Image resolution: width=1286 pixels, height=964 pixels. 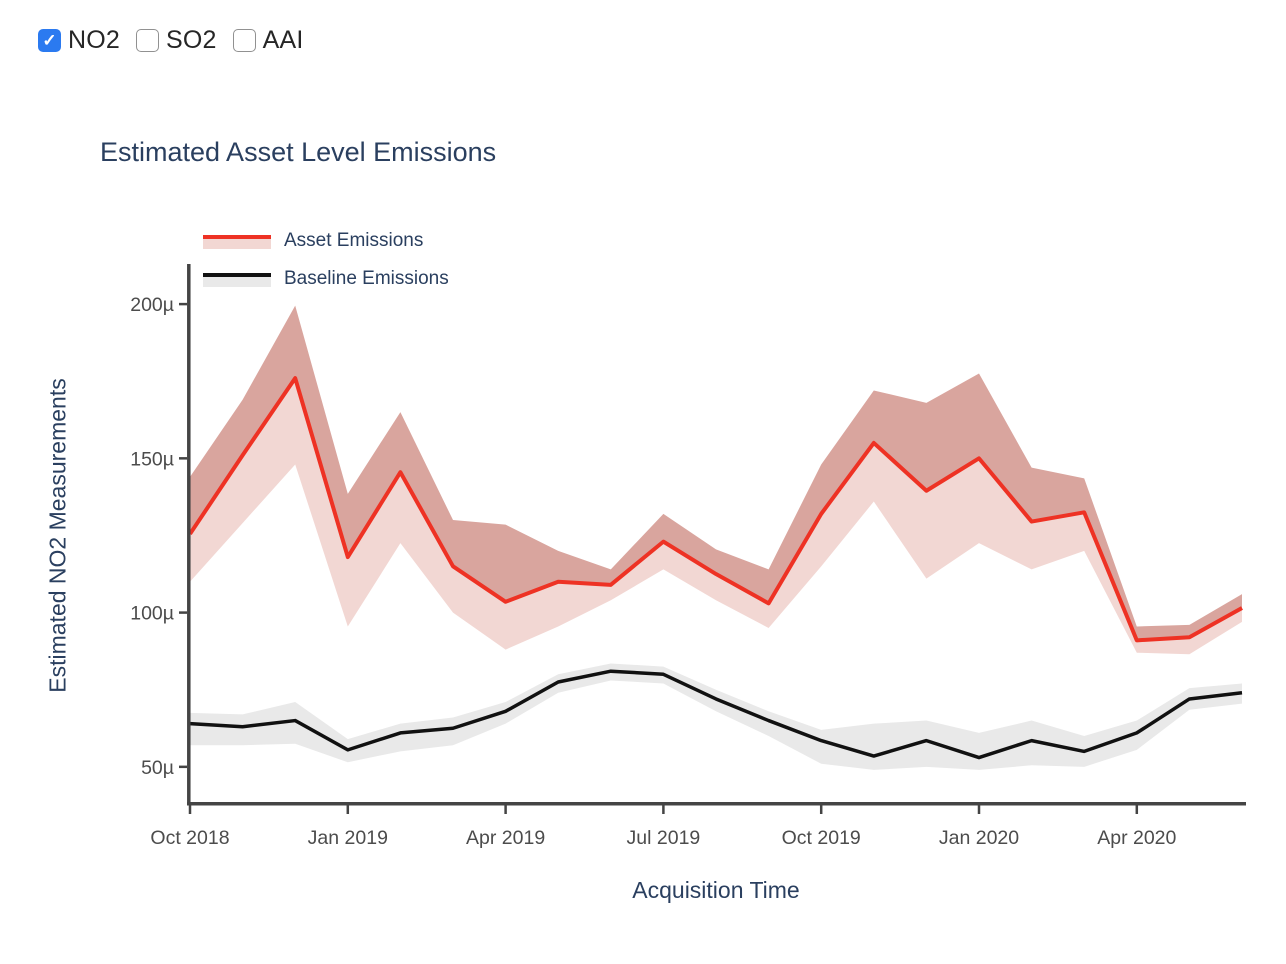 I want to click on x-tick-label: Apr 2020, so click(x=1136, y=838).